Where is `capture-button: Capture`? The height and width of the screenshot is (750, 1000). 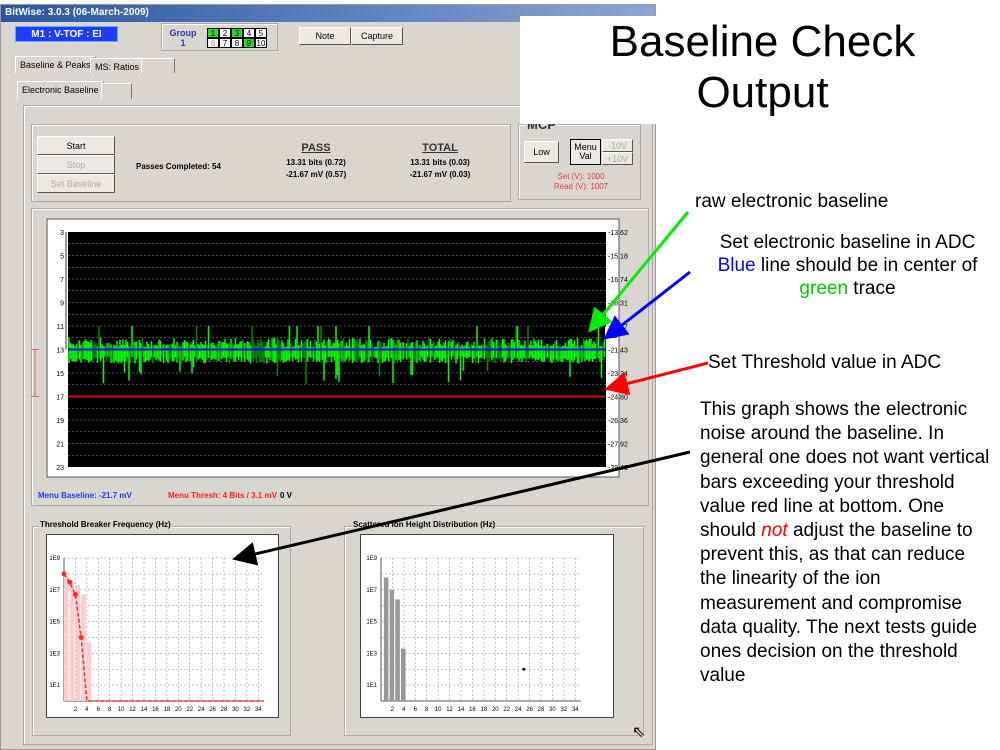 capture-button: Capture is located at coordinates (377, 36).